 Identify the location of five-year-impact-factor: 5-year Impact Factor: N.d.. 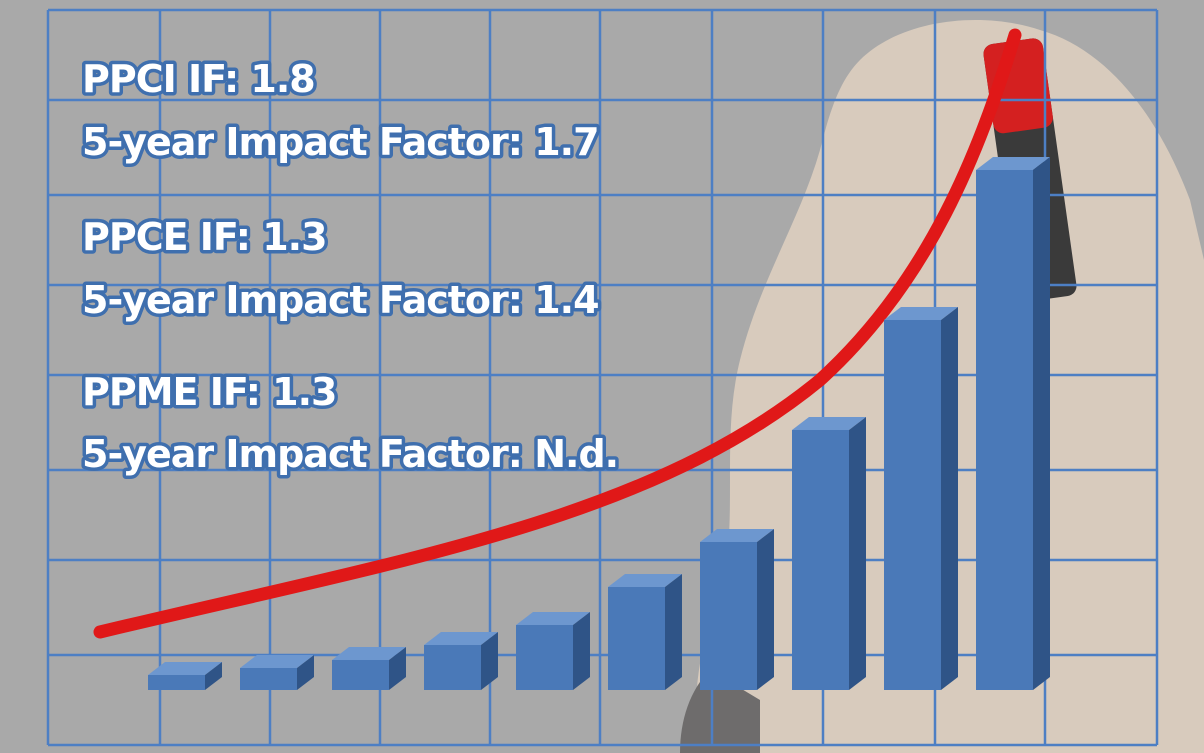
(350, 454).